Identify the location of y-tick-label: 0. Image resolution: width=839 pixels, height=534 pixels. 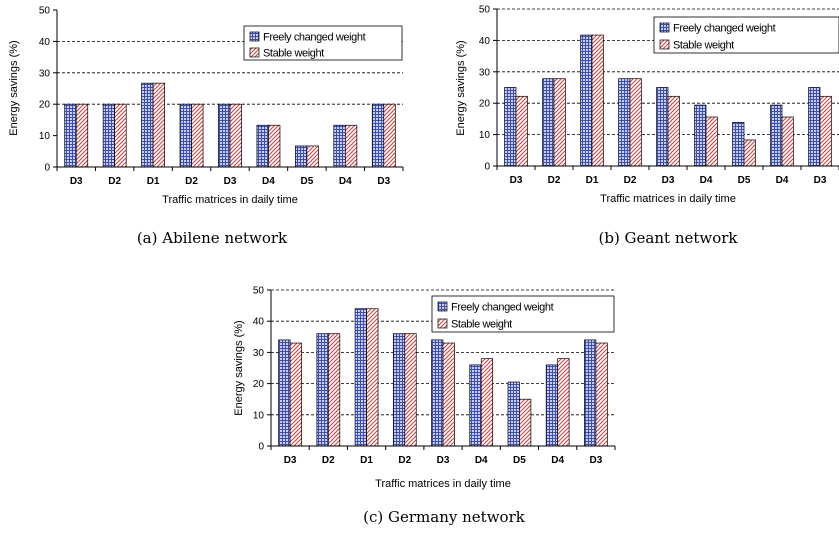
(487, 167).